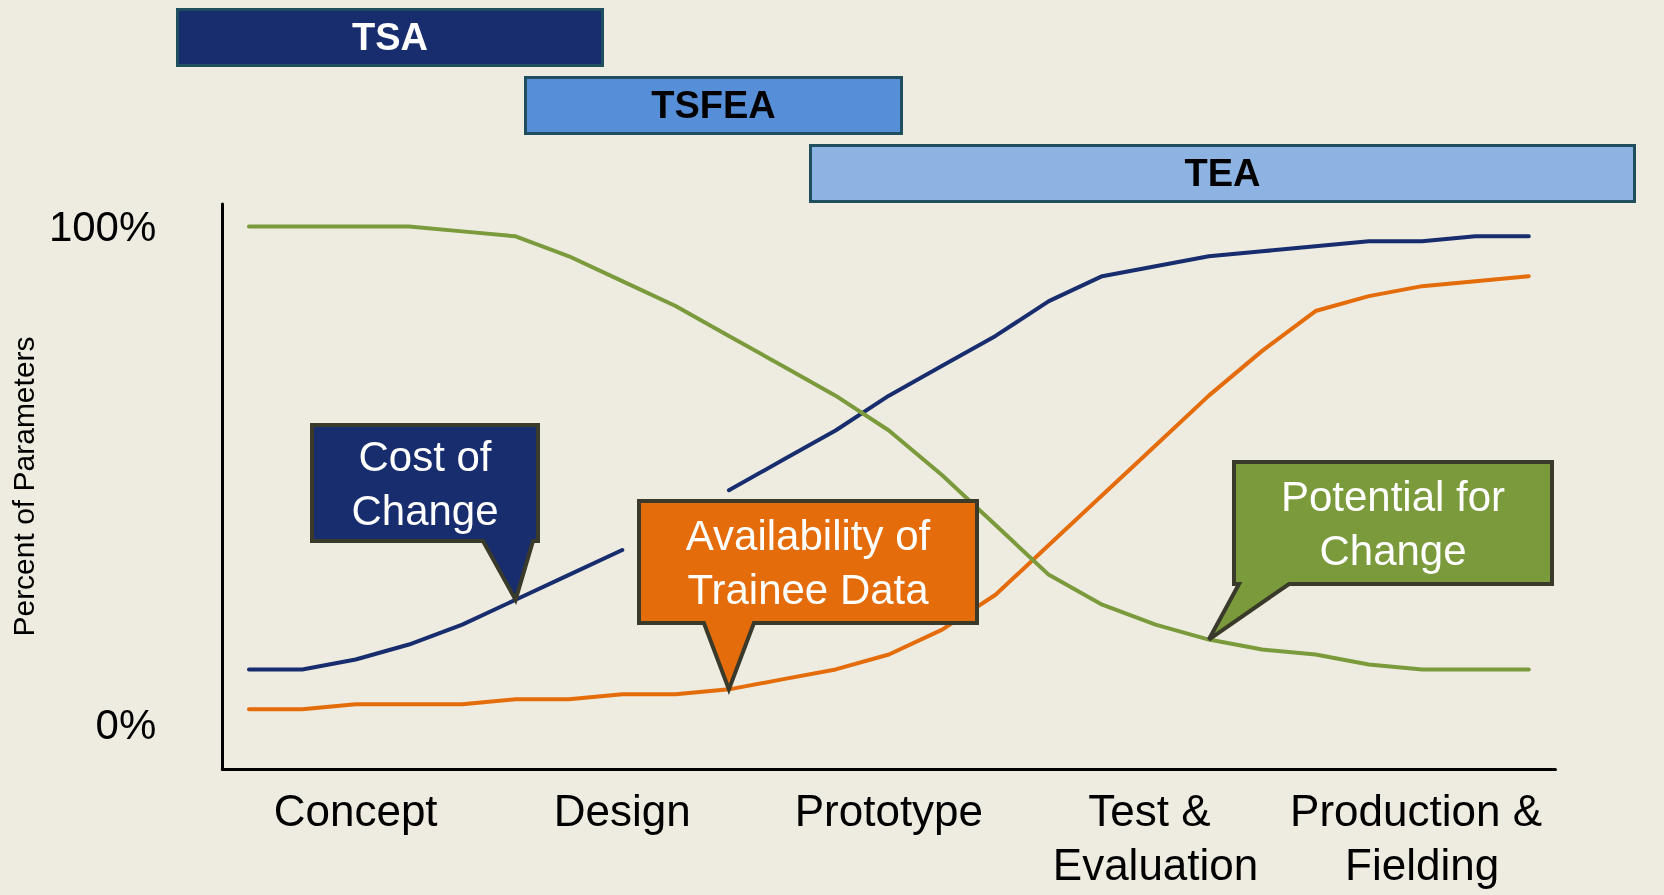  Describe the element at coordinates (1422, 837) in the screenshot. I see `x-tick-label: Production & Fielding` at that location.